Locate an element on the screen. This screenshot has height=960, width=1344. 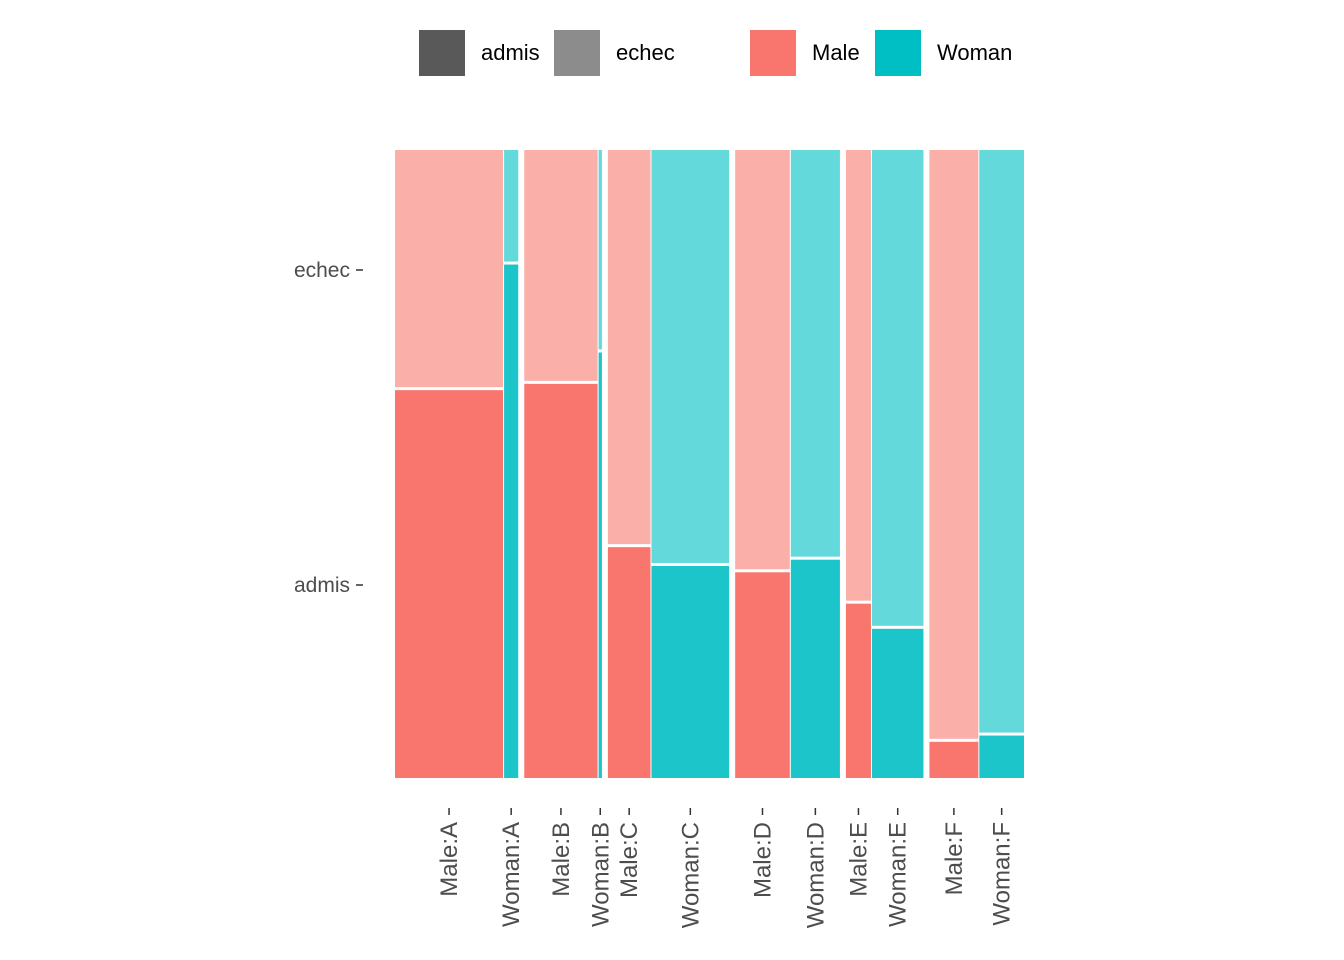
mosaic-cell-admis-male-d is located at coordinates (762, 675).